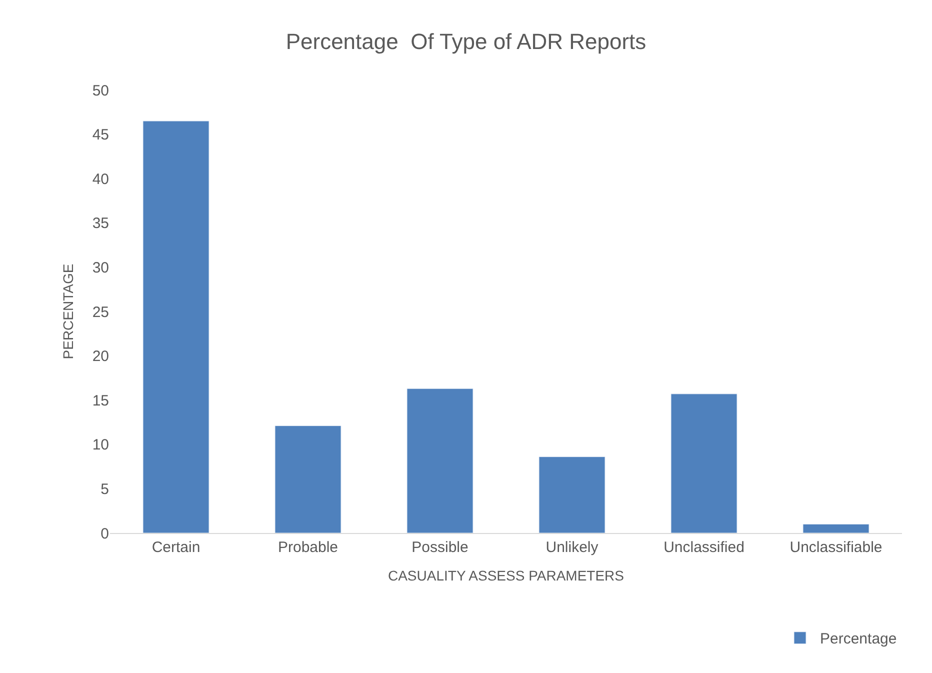 Image resolution: width=932 pixels, height=673 pixels. I want to click on y-tick-label: 35, so click(100, 223).